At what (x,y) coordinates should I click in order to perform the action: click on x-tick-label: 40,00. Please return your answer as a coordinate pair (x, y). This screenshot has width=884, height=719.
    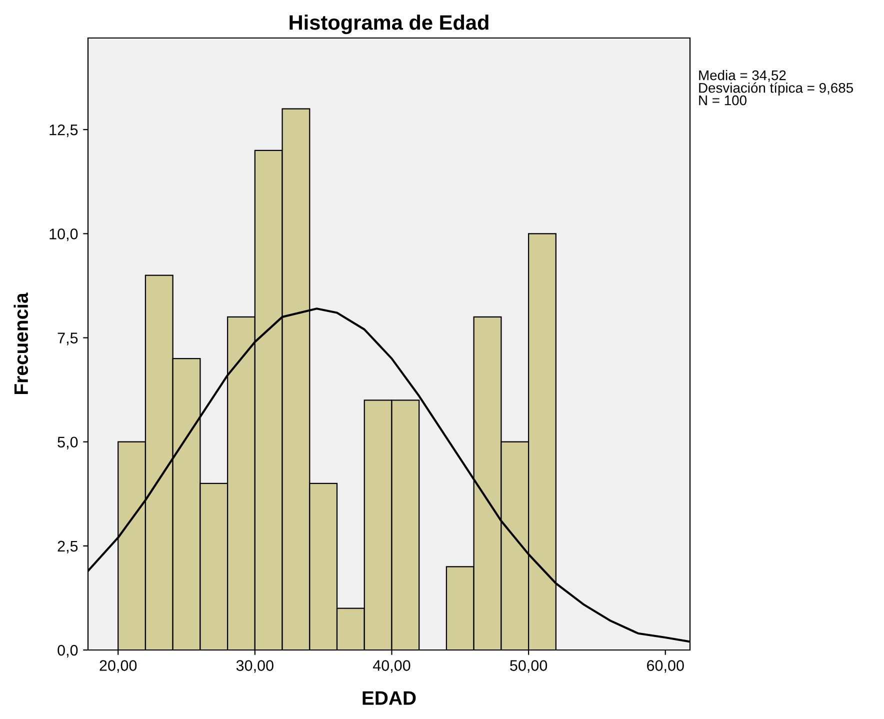
    Looking at the image, I should click on (391, 666).